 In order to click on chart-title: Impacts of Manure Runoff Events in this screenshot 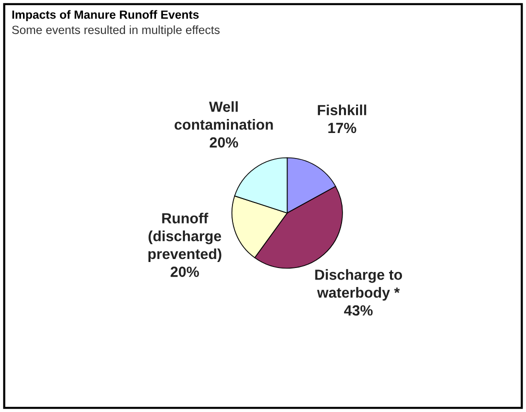, I will do `click(105, 16)`.